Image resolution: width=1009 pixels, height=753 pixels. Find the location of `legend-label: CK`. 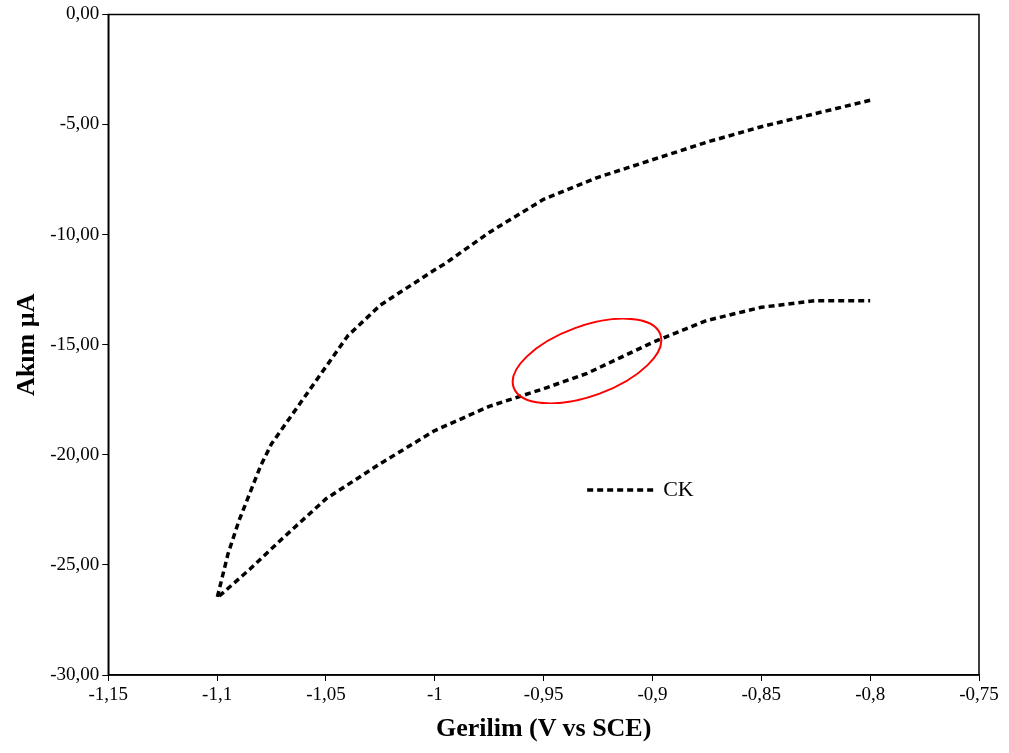

legend-label: CK is located at coordinates (678, 488).